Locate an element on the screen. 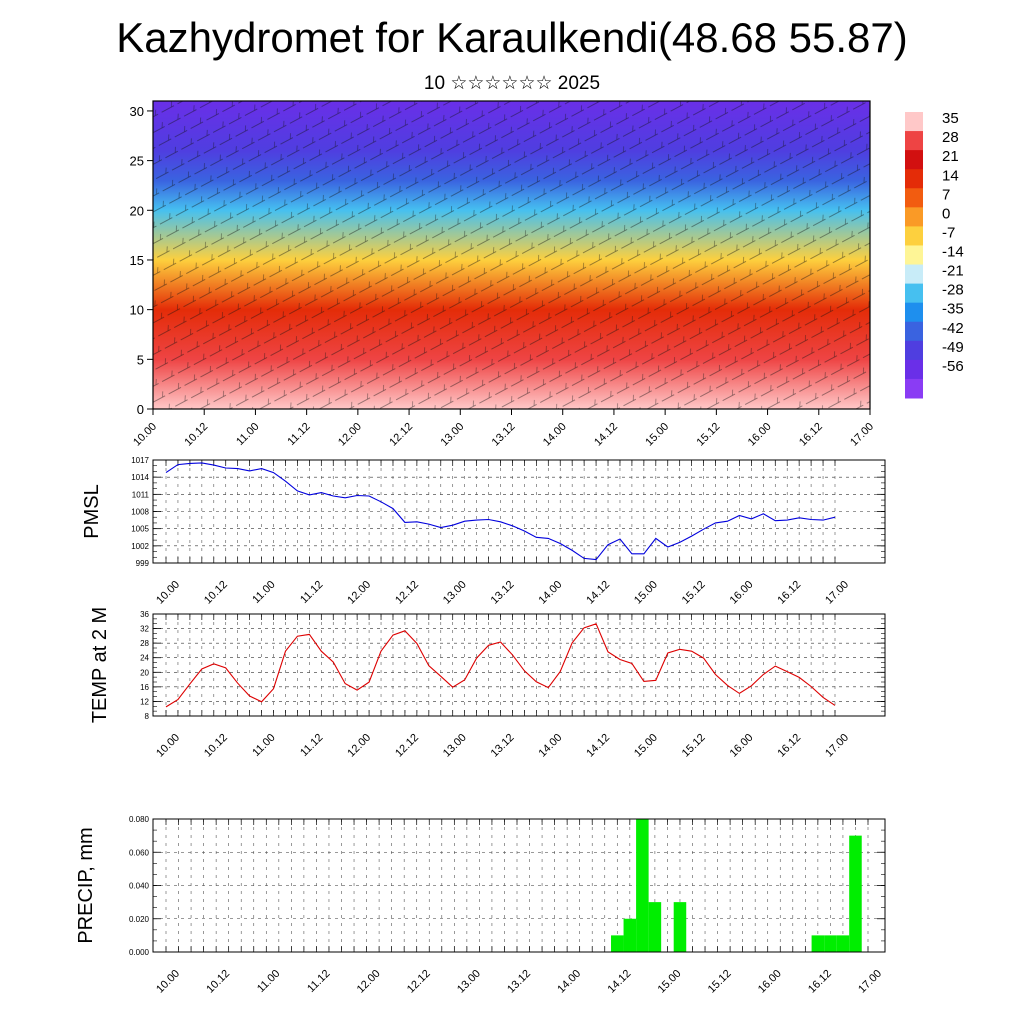 Image resolution: width=1024 pixels, height=1024 pixels. y-tick-label: 12 is located at coordinates (144, 701).